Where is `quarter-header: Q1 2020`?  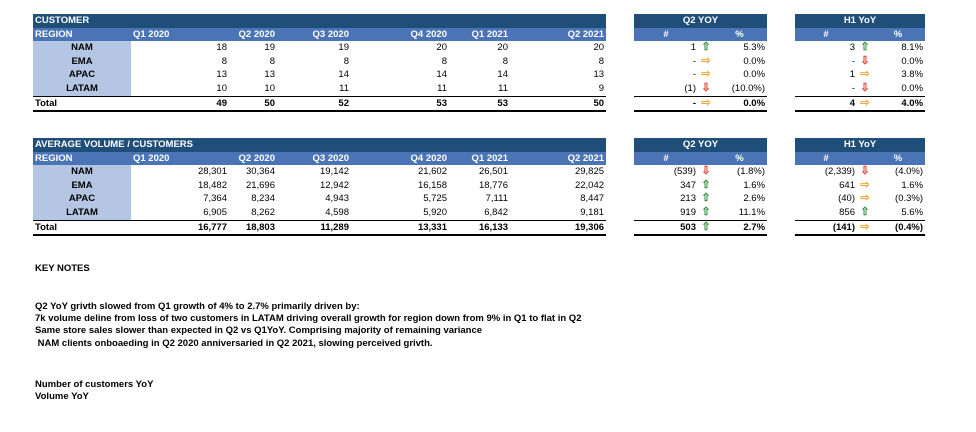 quarter-header: Q1 2020 is located at coordinates (180, 34).